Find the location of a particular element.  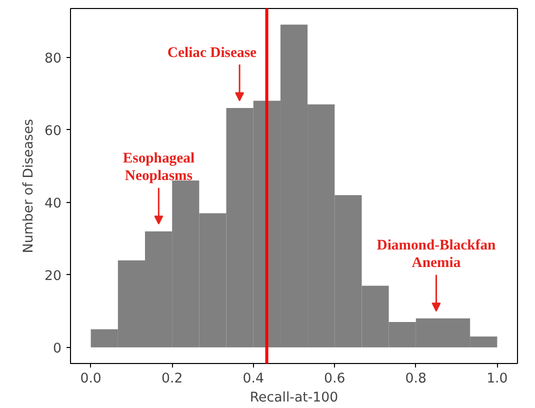

annotation: Diamond-Blackfan Anemia is located at coordinates (436, 255).